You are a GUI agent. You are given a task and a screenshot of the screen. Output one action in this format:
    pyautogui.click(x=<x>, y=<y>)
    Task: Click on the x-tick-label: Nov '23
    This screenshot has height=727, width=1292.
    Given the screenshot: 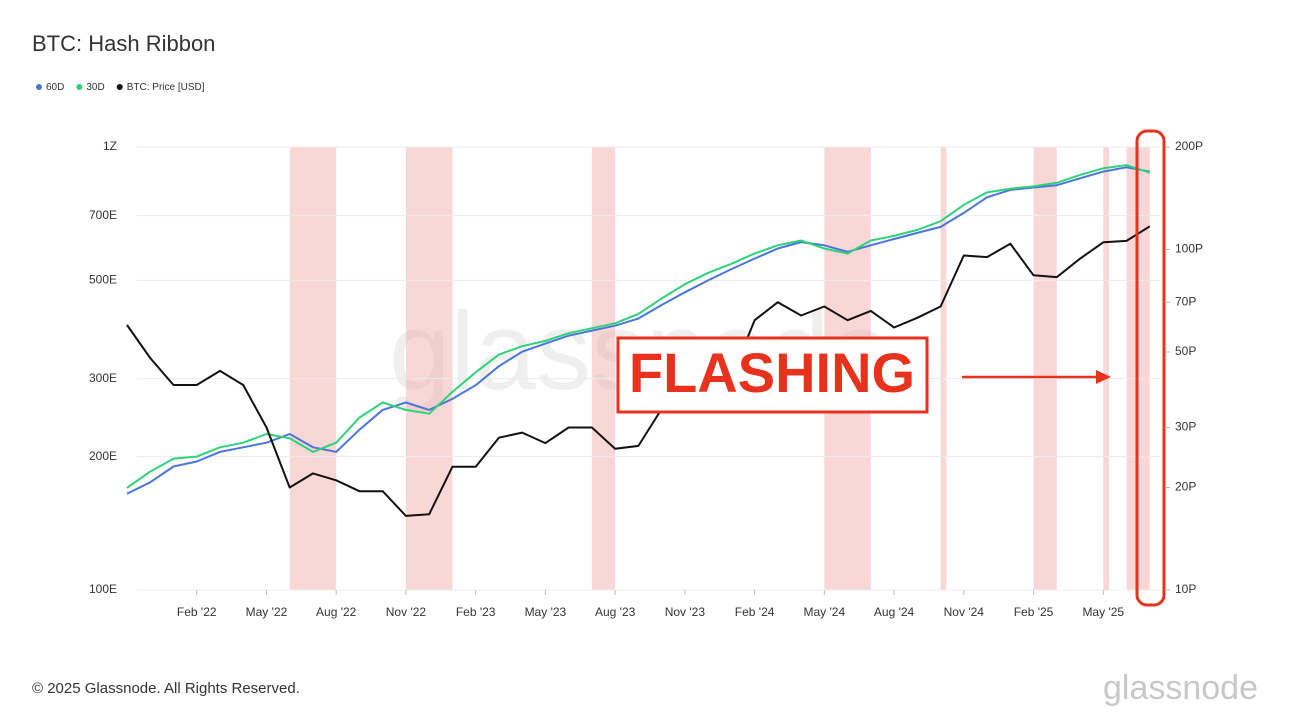 What is the action you would take?
    pyautogui.click(x=685, y=612)
    